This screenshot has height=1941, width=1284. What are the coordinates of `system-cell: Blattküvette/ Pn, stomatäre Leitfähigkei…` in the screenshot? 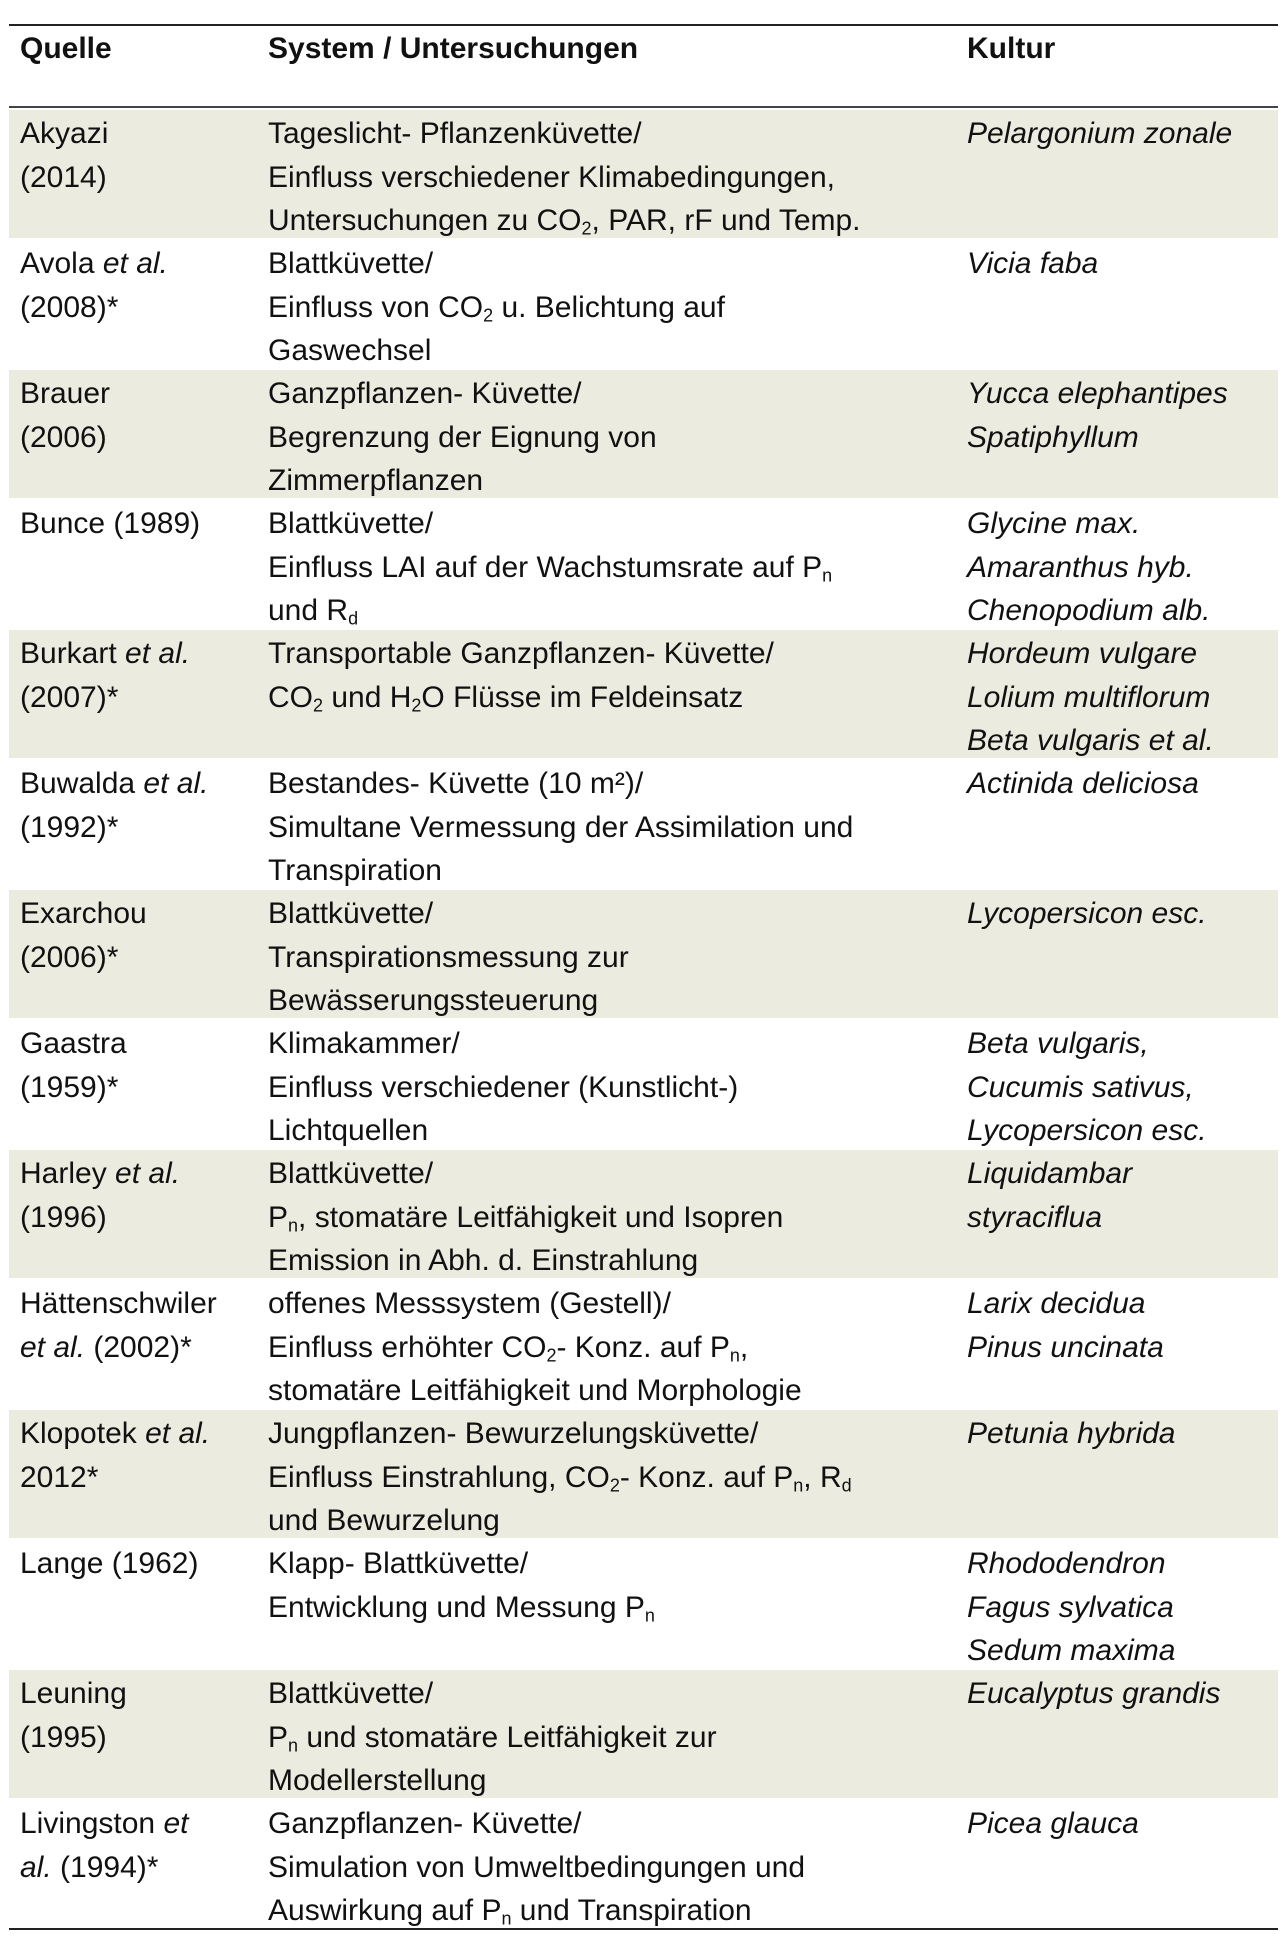 It's located at (526, 1217).